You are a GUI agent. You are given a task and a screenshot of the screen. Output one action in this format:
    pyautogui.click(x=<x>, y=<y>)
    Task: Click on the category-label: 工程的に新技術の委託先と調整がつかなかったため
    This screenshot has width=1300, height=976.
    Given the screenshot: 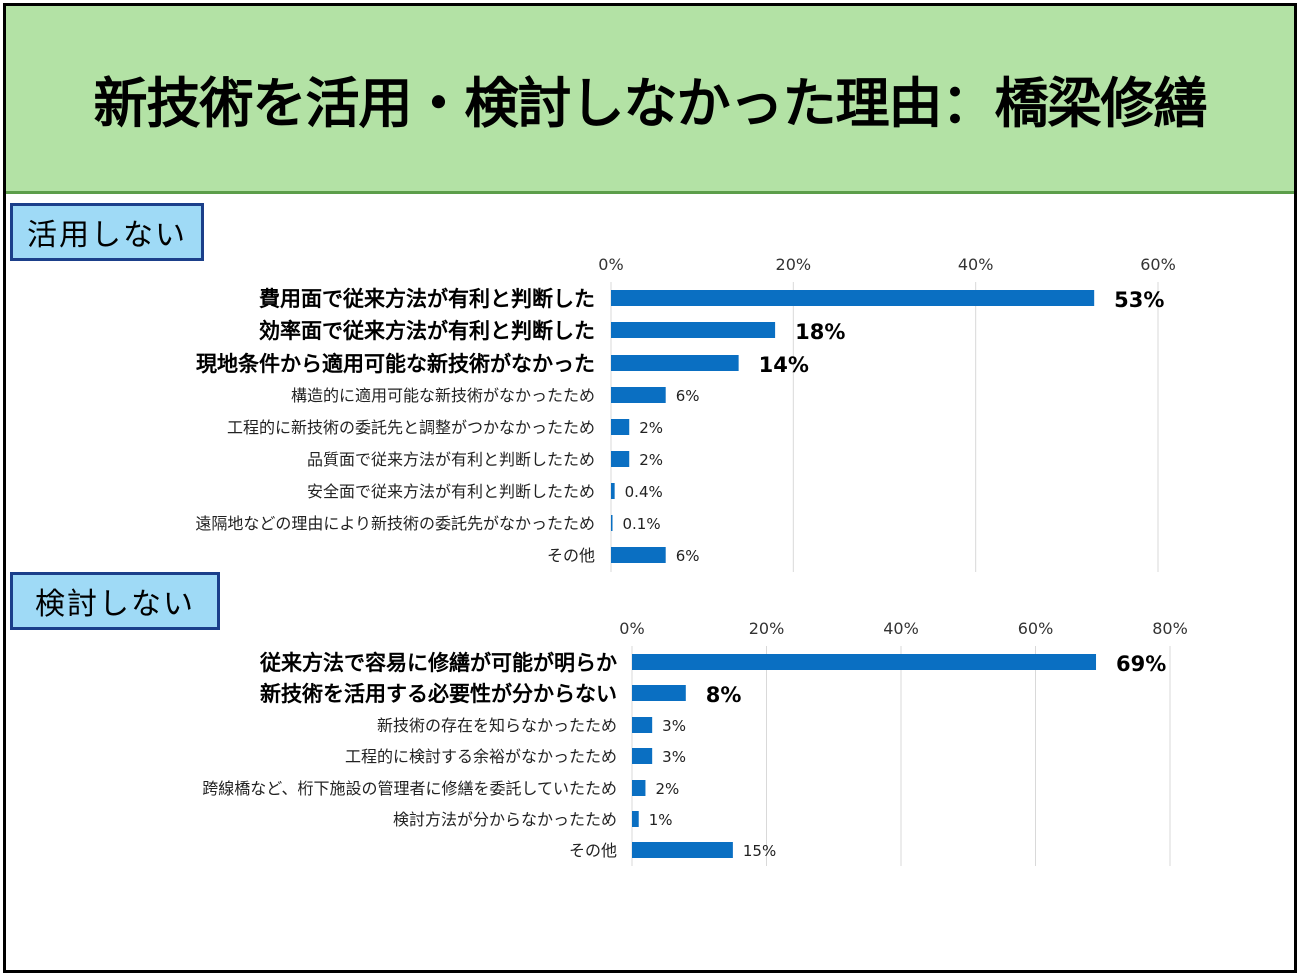 What is the action you would take?
    pyautogui.click(x=411, y=427)
    